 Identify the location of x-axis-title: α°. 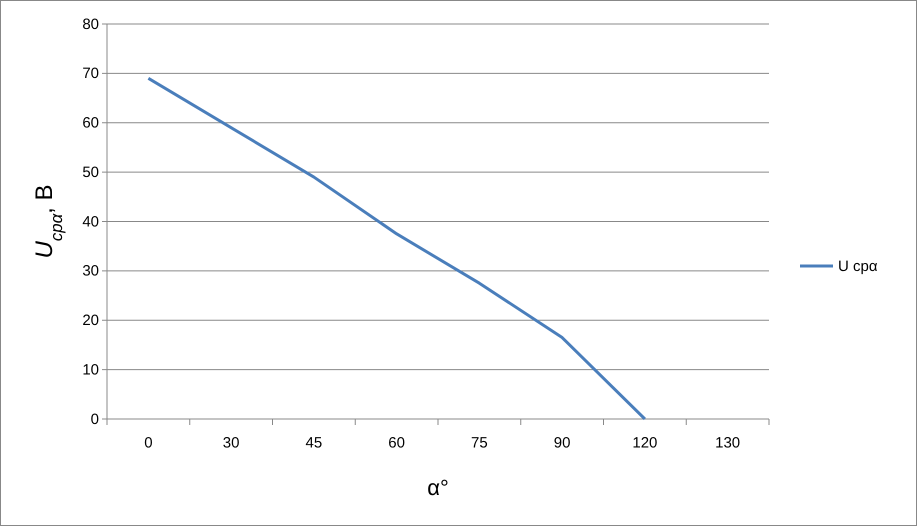
(438, 487).